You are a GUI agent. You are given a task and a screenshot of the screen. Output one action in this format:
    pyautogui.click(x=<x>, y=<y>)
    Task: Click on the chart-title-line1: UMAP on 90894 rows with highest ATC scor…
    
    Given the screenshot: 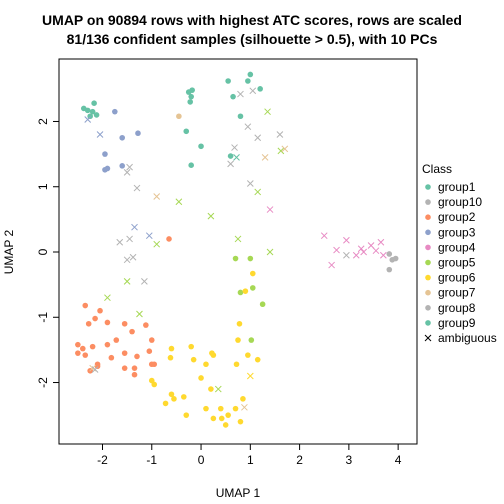 What is the action you would take?
    pyautogui.click(x=252, y=20)
    